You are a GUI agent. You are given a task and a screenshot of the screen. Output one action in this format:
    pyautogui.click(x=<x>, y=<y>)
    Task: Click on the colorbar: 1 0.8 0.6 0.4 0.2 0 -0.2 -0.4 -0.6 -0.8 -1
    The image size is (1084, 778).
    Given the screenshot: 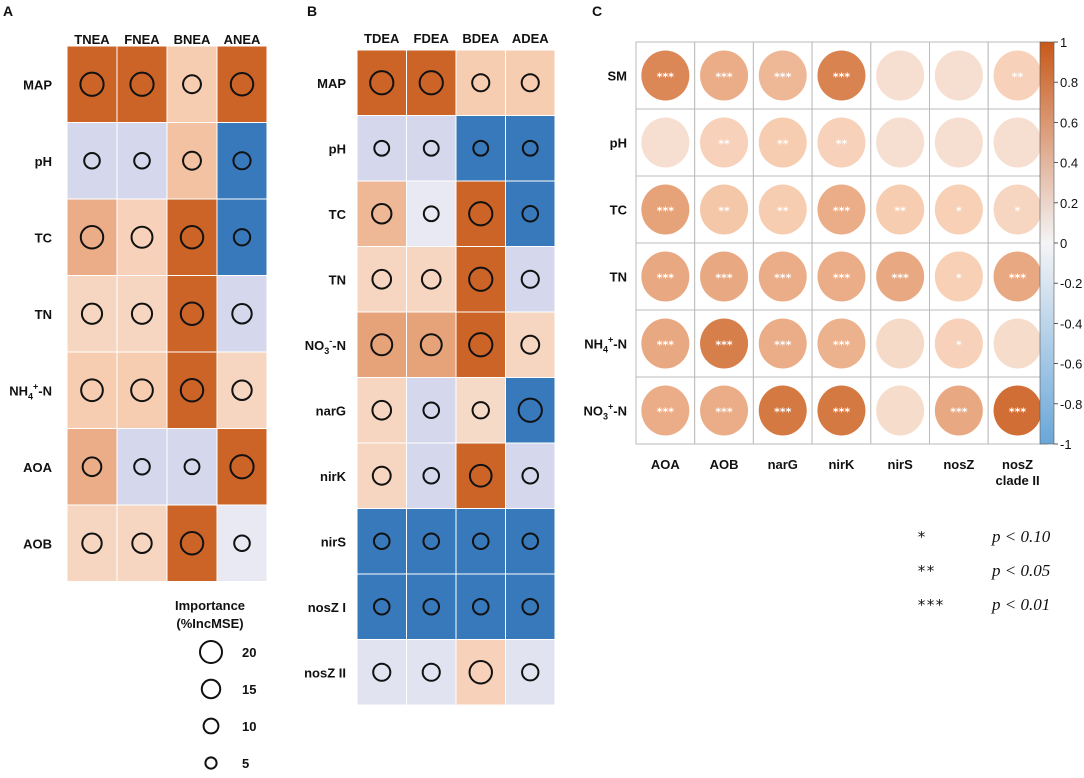 What is the action you would take?
    pyautogui.click(x=1060, y=243)
    